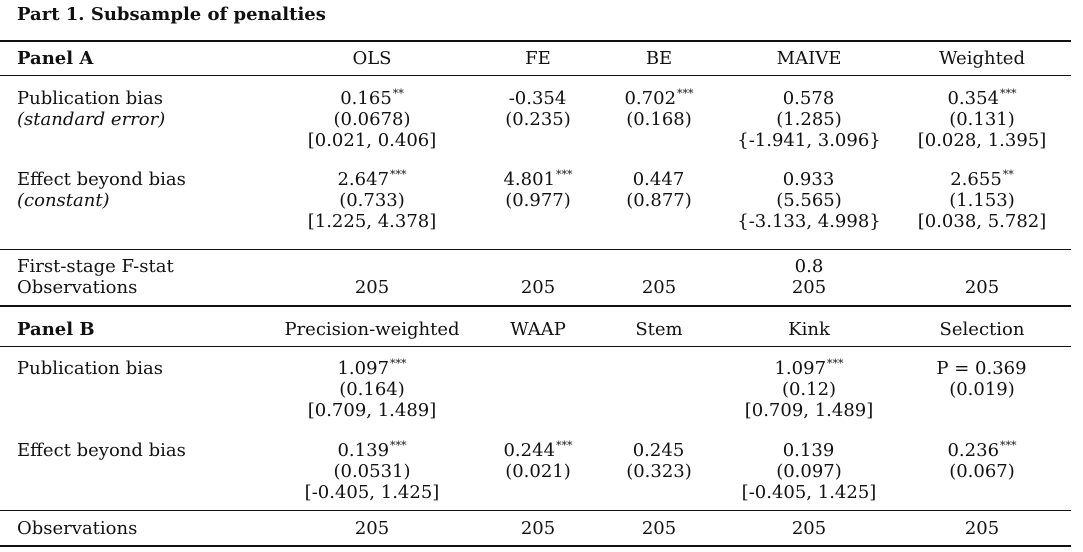 Image resolution: width=1083 pixels, height=552 pixels. I want to click on coefficient: 0.236, so click(973, 450).